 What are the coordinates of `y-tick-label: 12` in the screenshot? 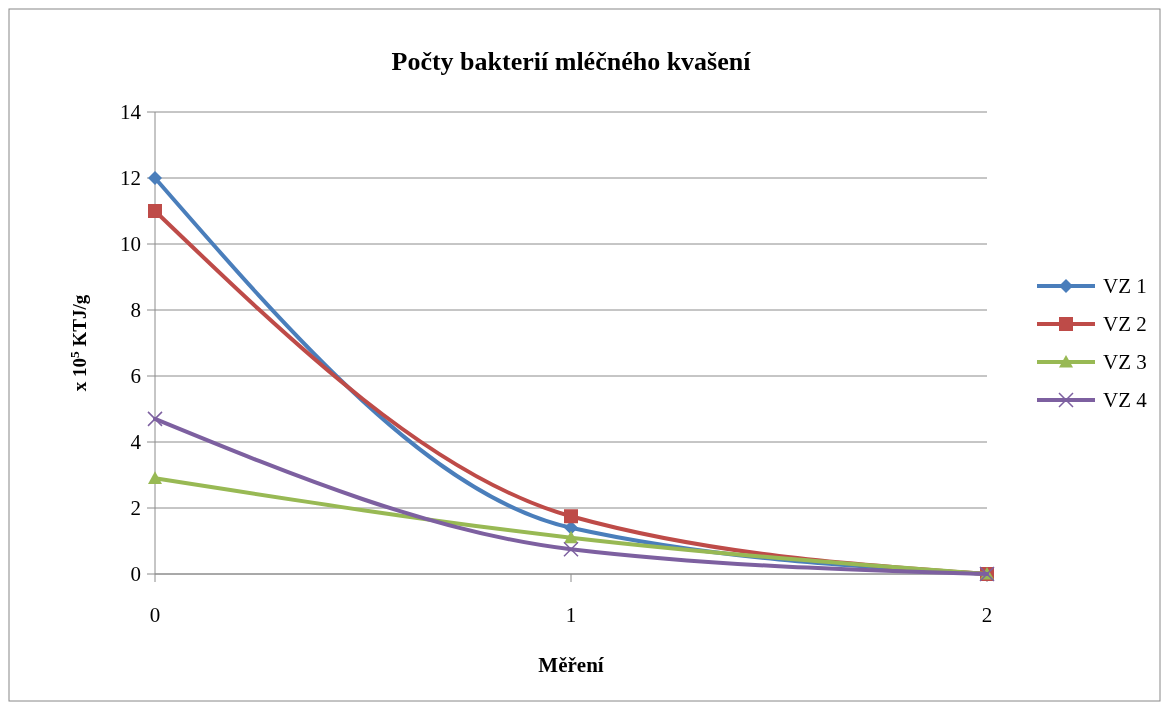 It's located at (130, 178).